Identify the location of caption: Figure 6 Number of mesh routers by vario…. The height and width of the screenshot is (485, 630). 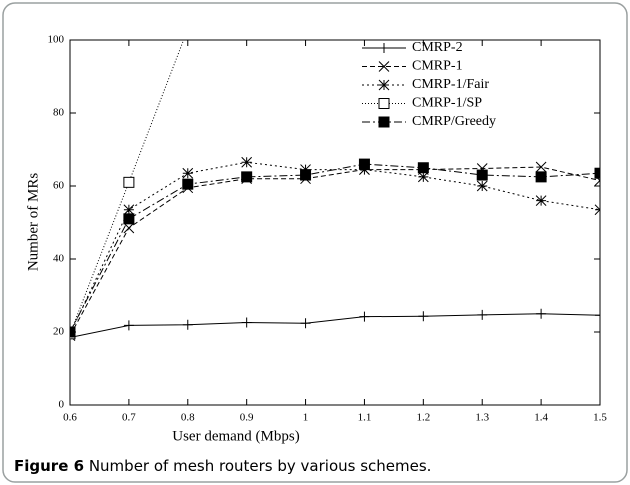
(222, 466).